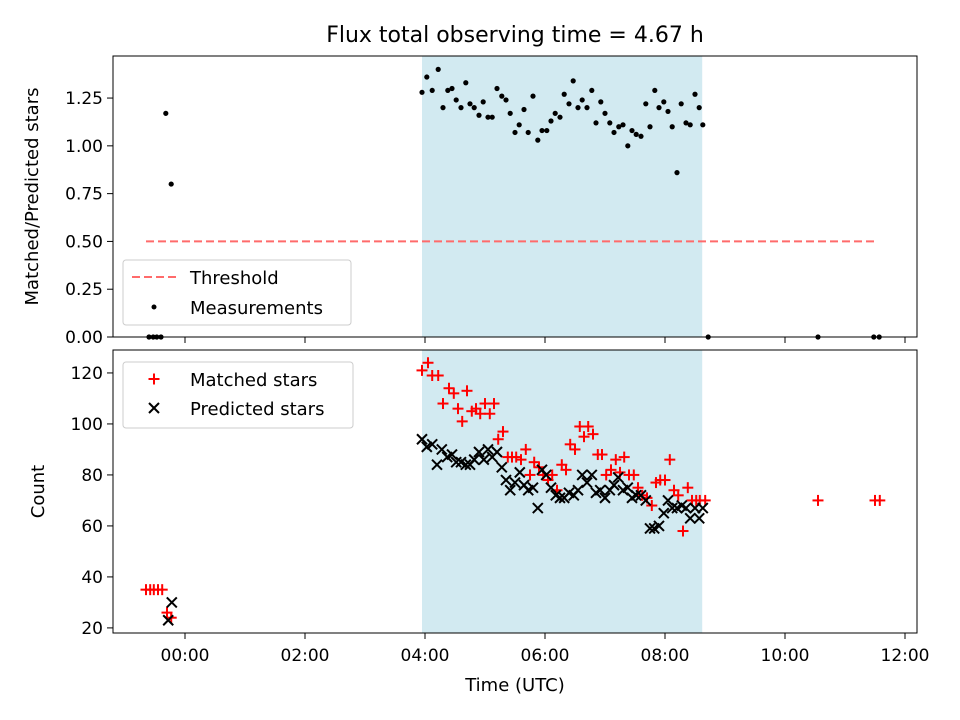 Image resolution: width=960 pixels, height=720 pixels. What do you see at coordinates (32, 197) in the screenshot?
I see `ratio-y-axis-label: Matched/Predicted stars` at bounding box center [32, 197].